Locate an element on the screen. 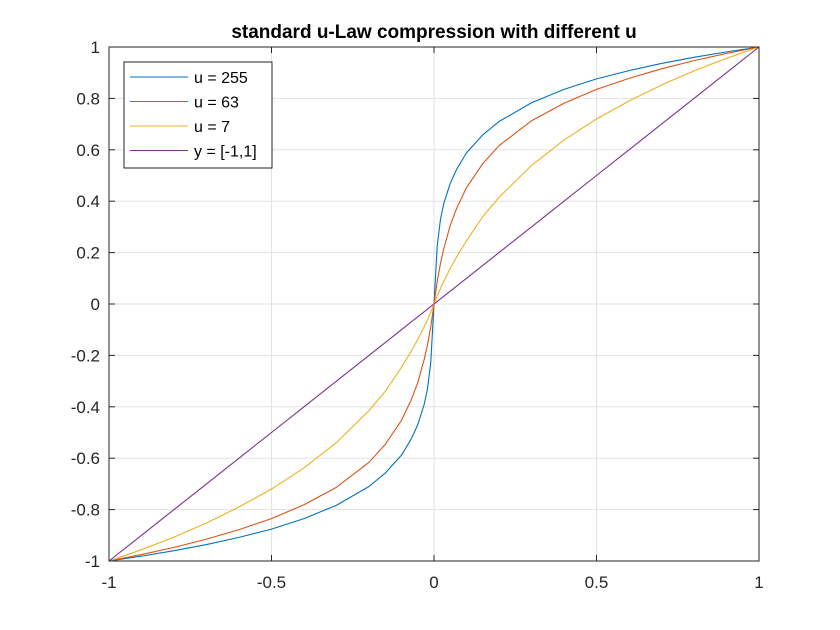  legend-label: u = 7 is located at coordinates (212, 127).